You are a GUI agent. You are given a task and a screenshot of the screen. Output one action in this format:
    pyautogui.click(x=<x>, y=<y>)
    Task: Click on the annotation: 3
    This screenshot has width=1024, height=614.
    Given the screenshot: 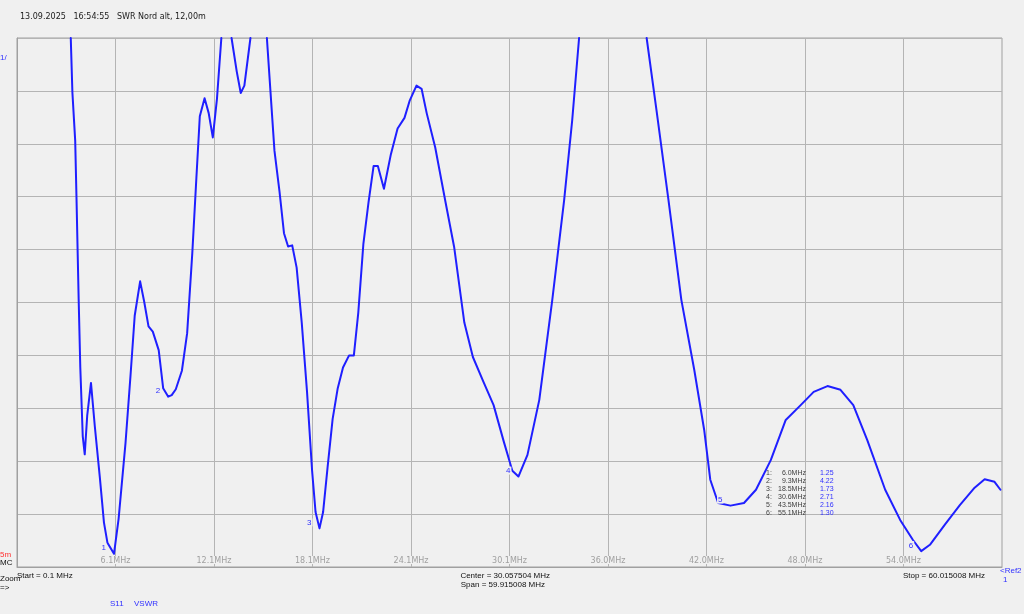 What is the action you would take?
    pyautogui.click(x=310, y=522)
    